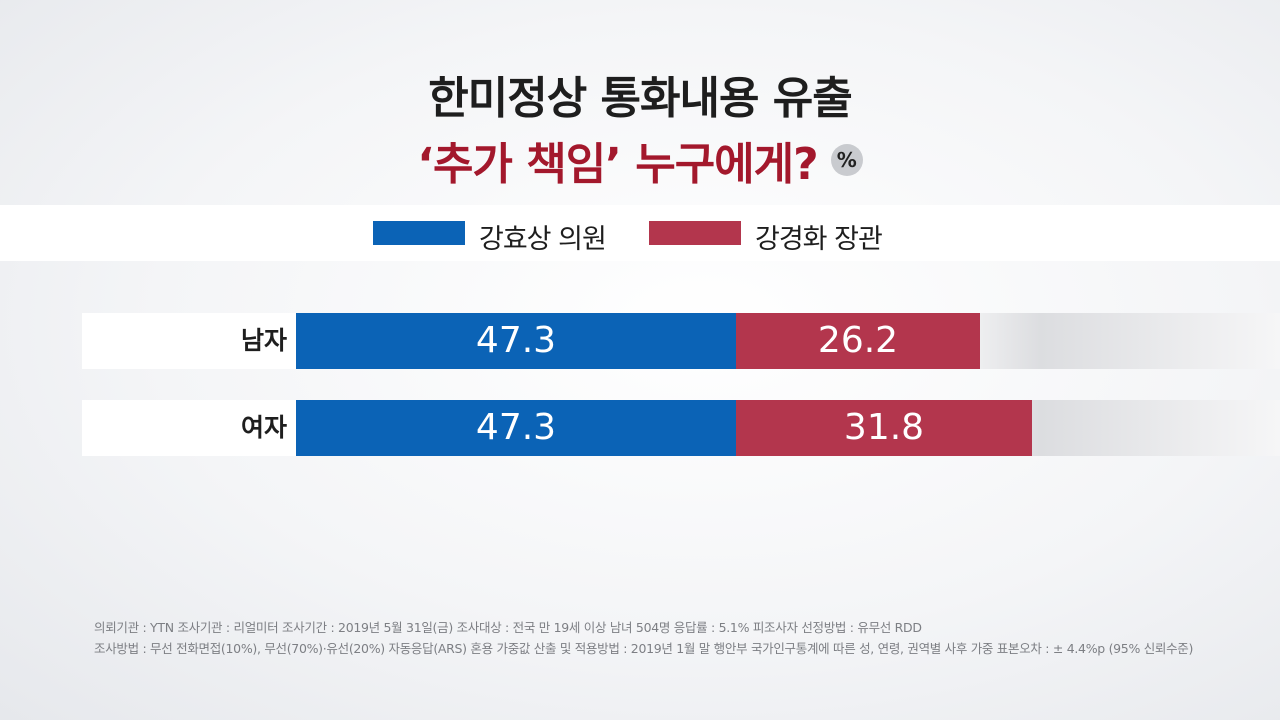 Image resolution: width=1280 pixels, height=720 pixels. What do you see at coordinates (640, 98) in the screenshot?
I see `title-line-1: 한미정상 통화내용 유출` at bounding box center [640, 98].